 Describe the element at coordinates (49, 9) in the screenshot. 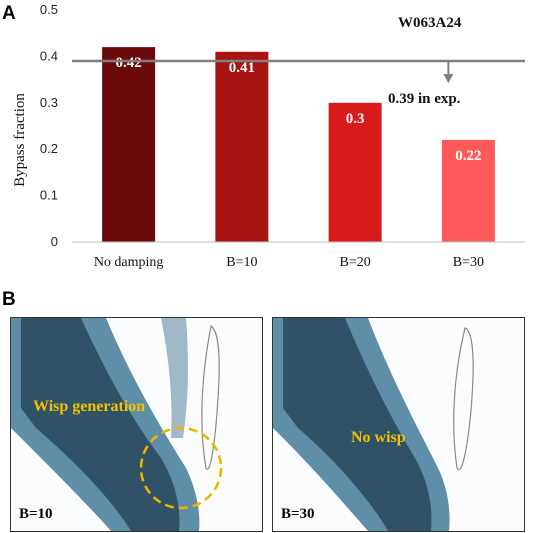

I see `y-tick-label: 0.5` at that location.